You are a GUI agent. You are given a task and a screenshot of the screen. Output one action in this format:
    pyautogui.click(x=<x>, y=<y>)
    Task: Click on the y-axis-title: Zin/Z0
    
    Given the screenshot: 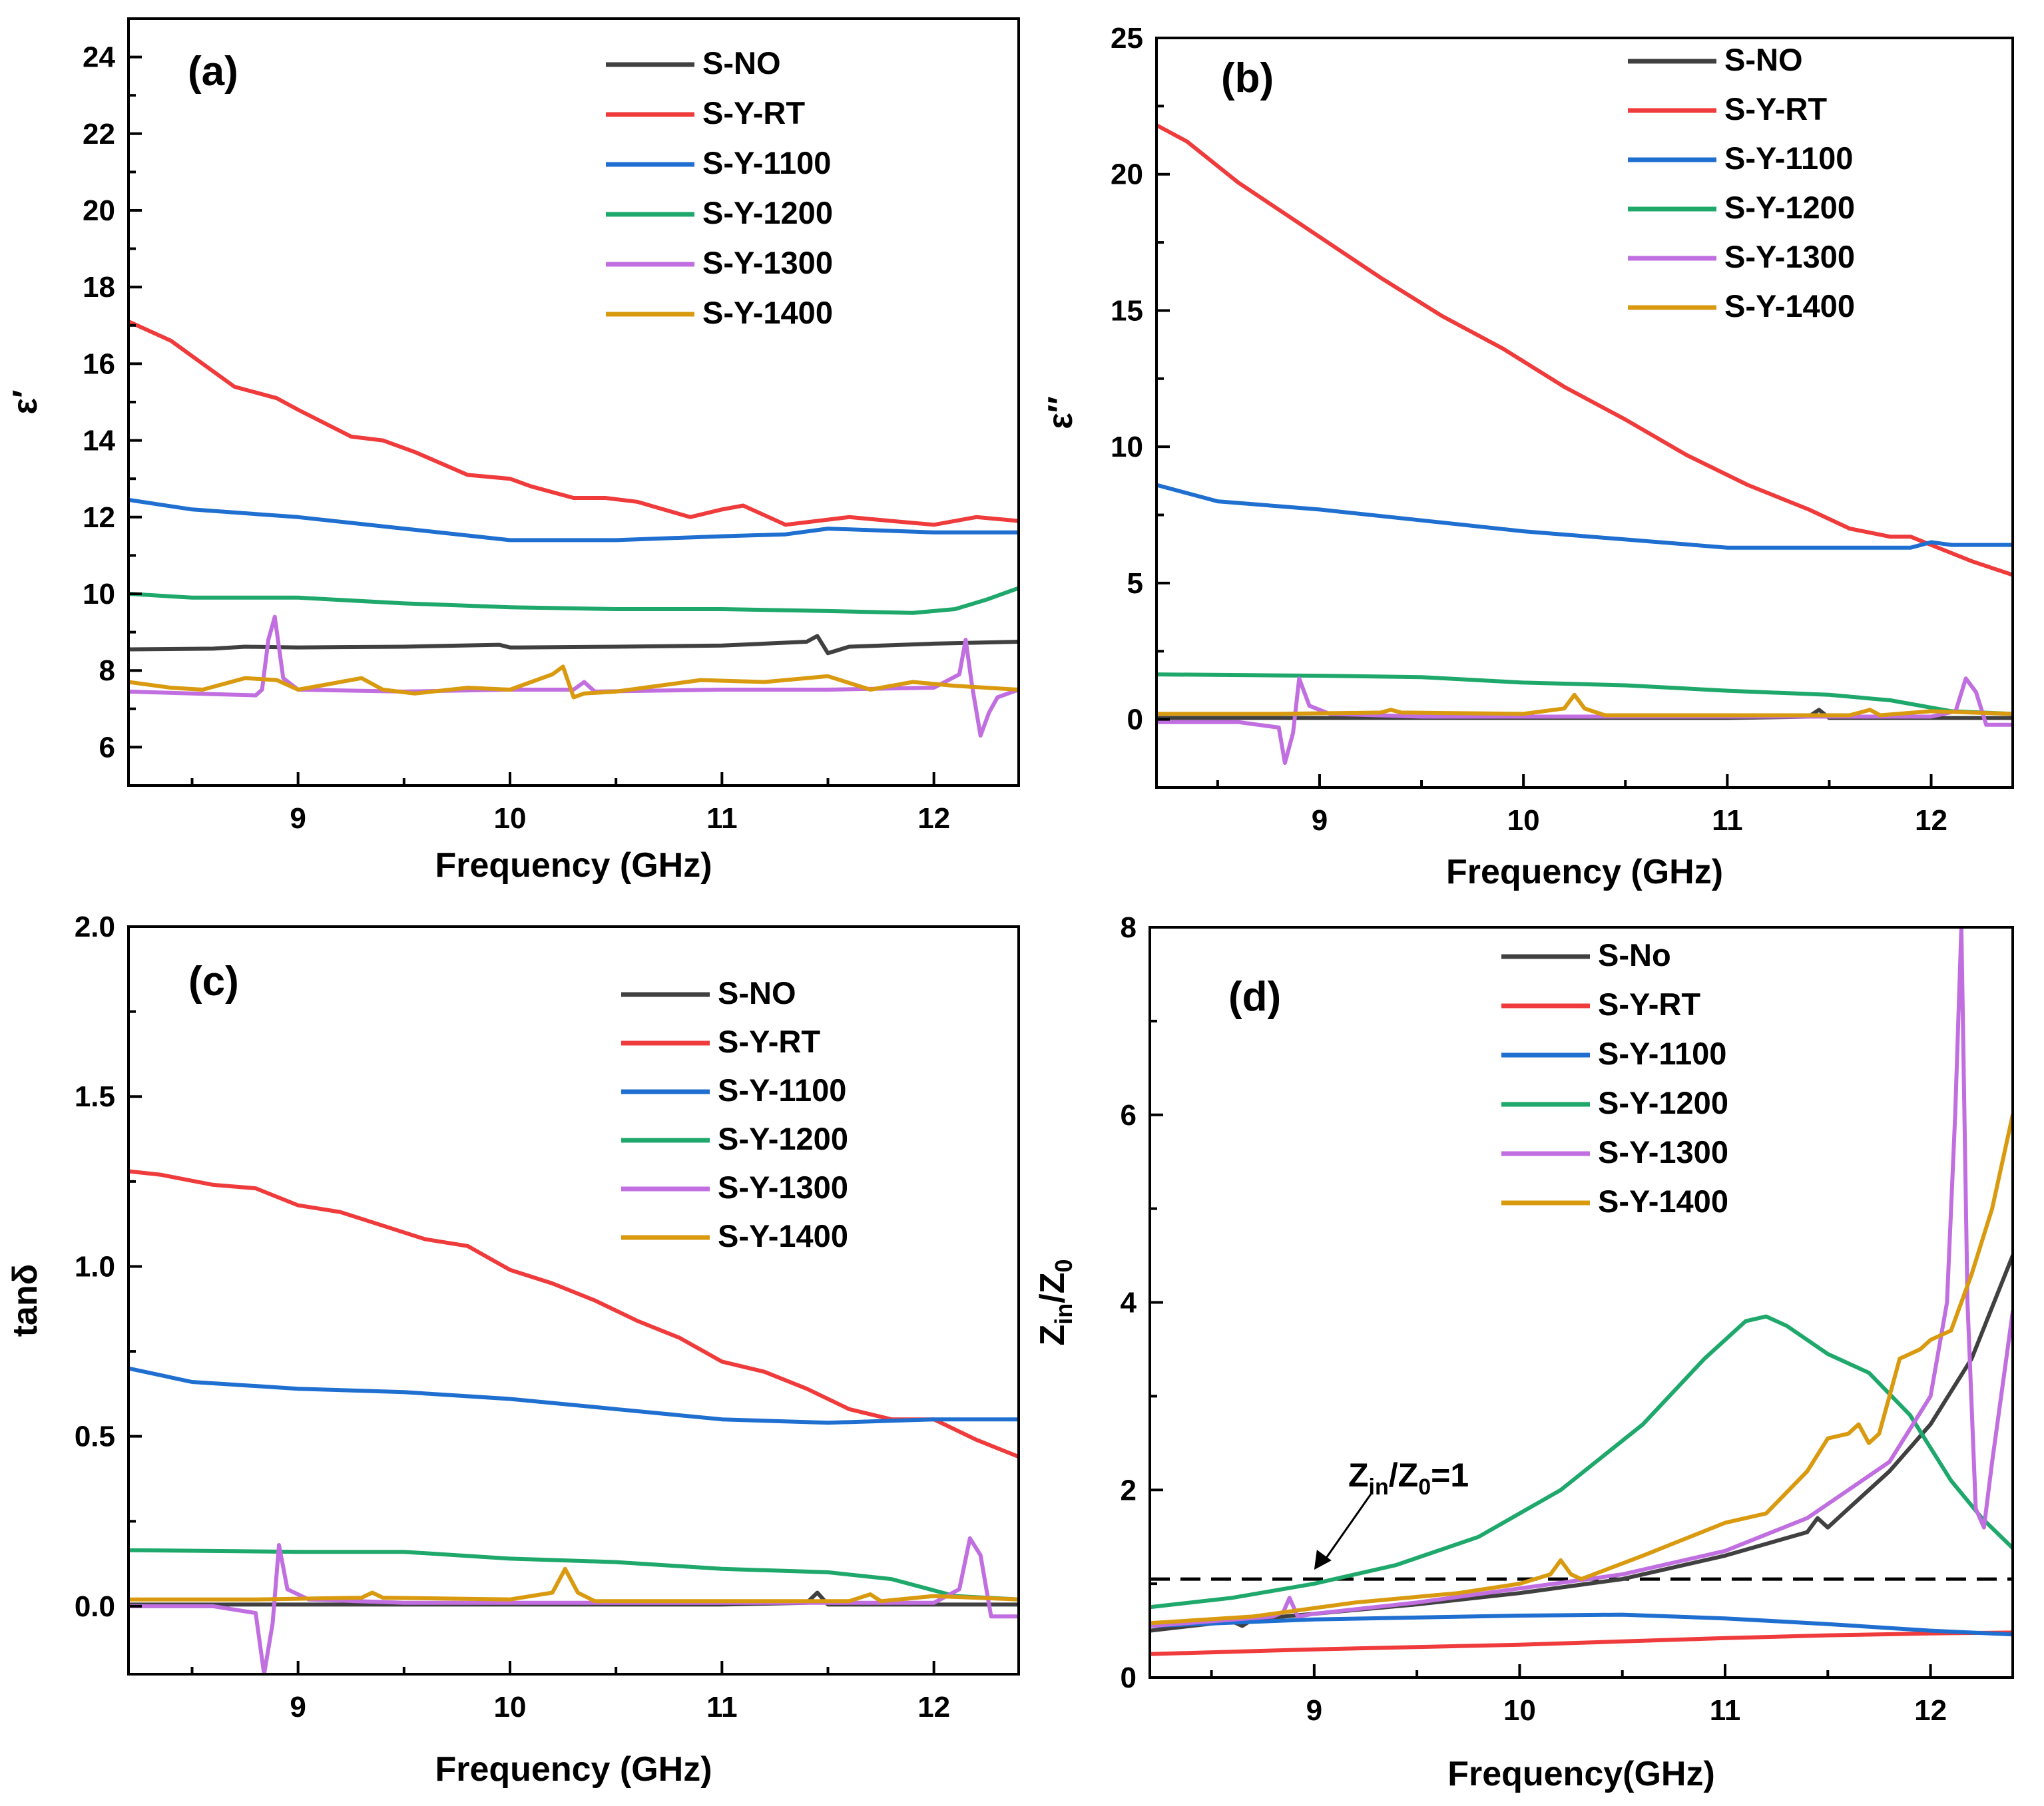 What is the action you would take?
    pyautogui.click(x=1055, y=1302)
    